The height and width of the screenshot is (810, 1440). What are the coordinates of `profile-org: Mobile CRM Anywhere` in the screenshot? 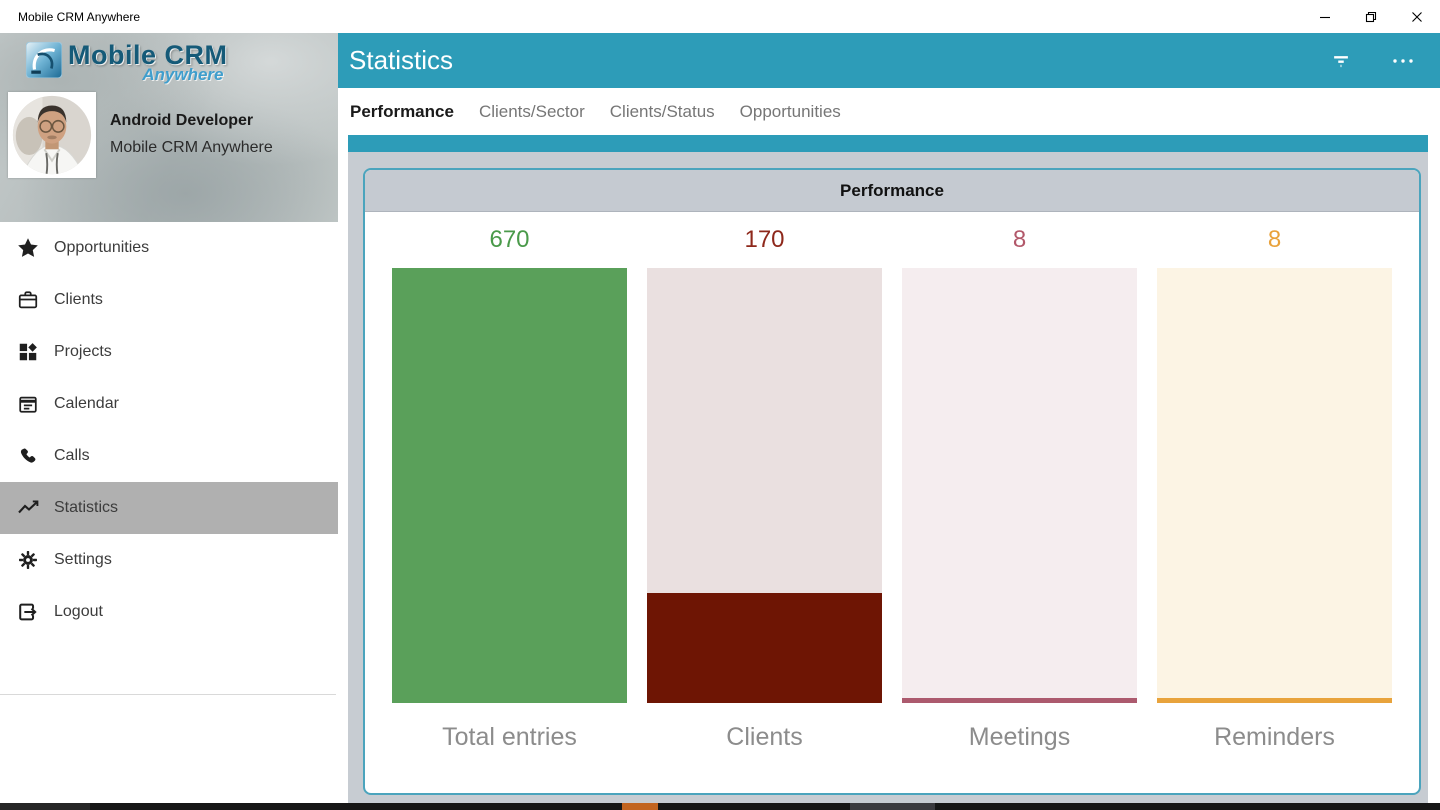 It's located at (191, 147).